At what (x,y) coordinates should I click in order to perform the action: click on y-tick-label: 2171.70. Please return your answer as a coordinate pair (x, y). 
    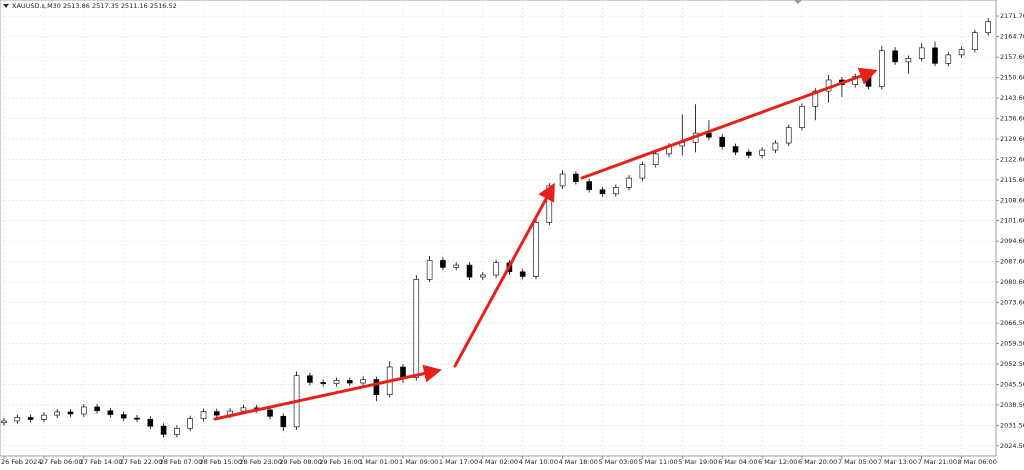
    Looking at the image, I should click on (1012, 16).